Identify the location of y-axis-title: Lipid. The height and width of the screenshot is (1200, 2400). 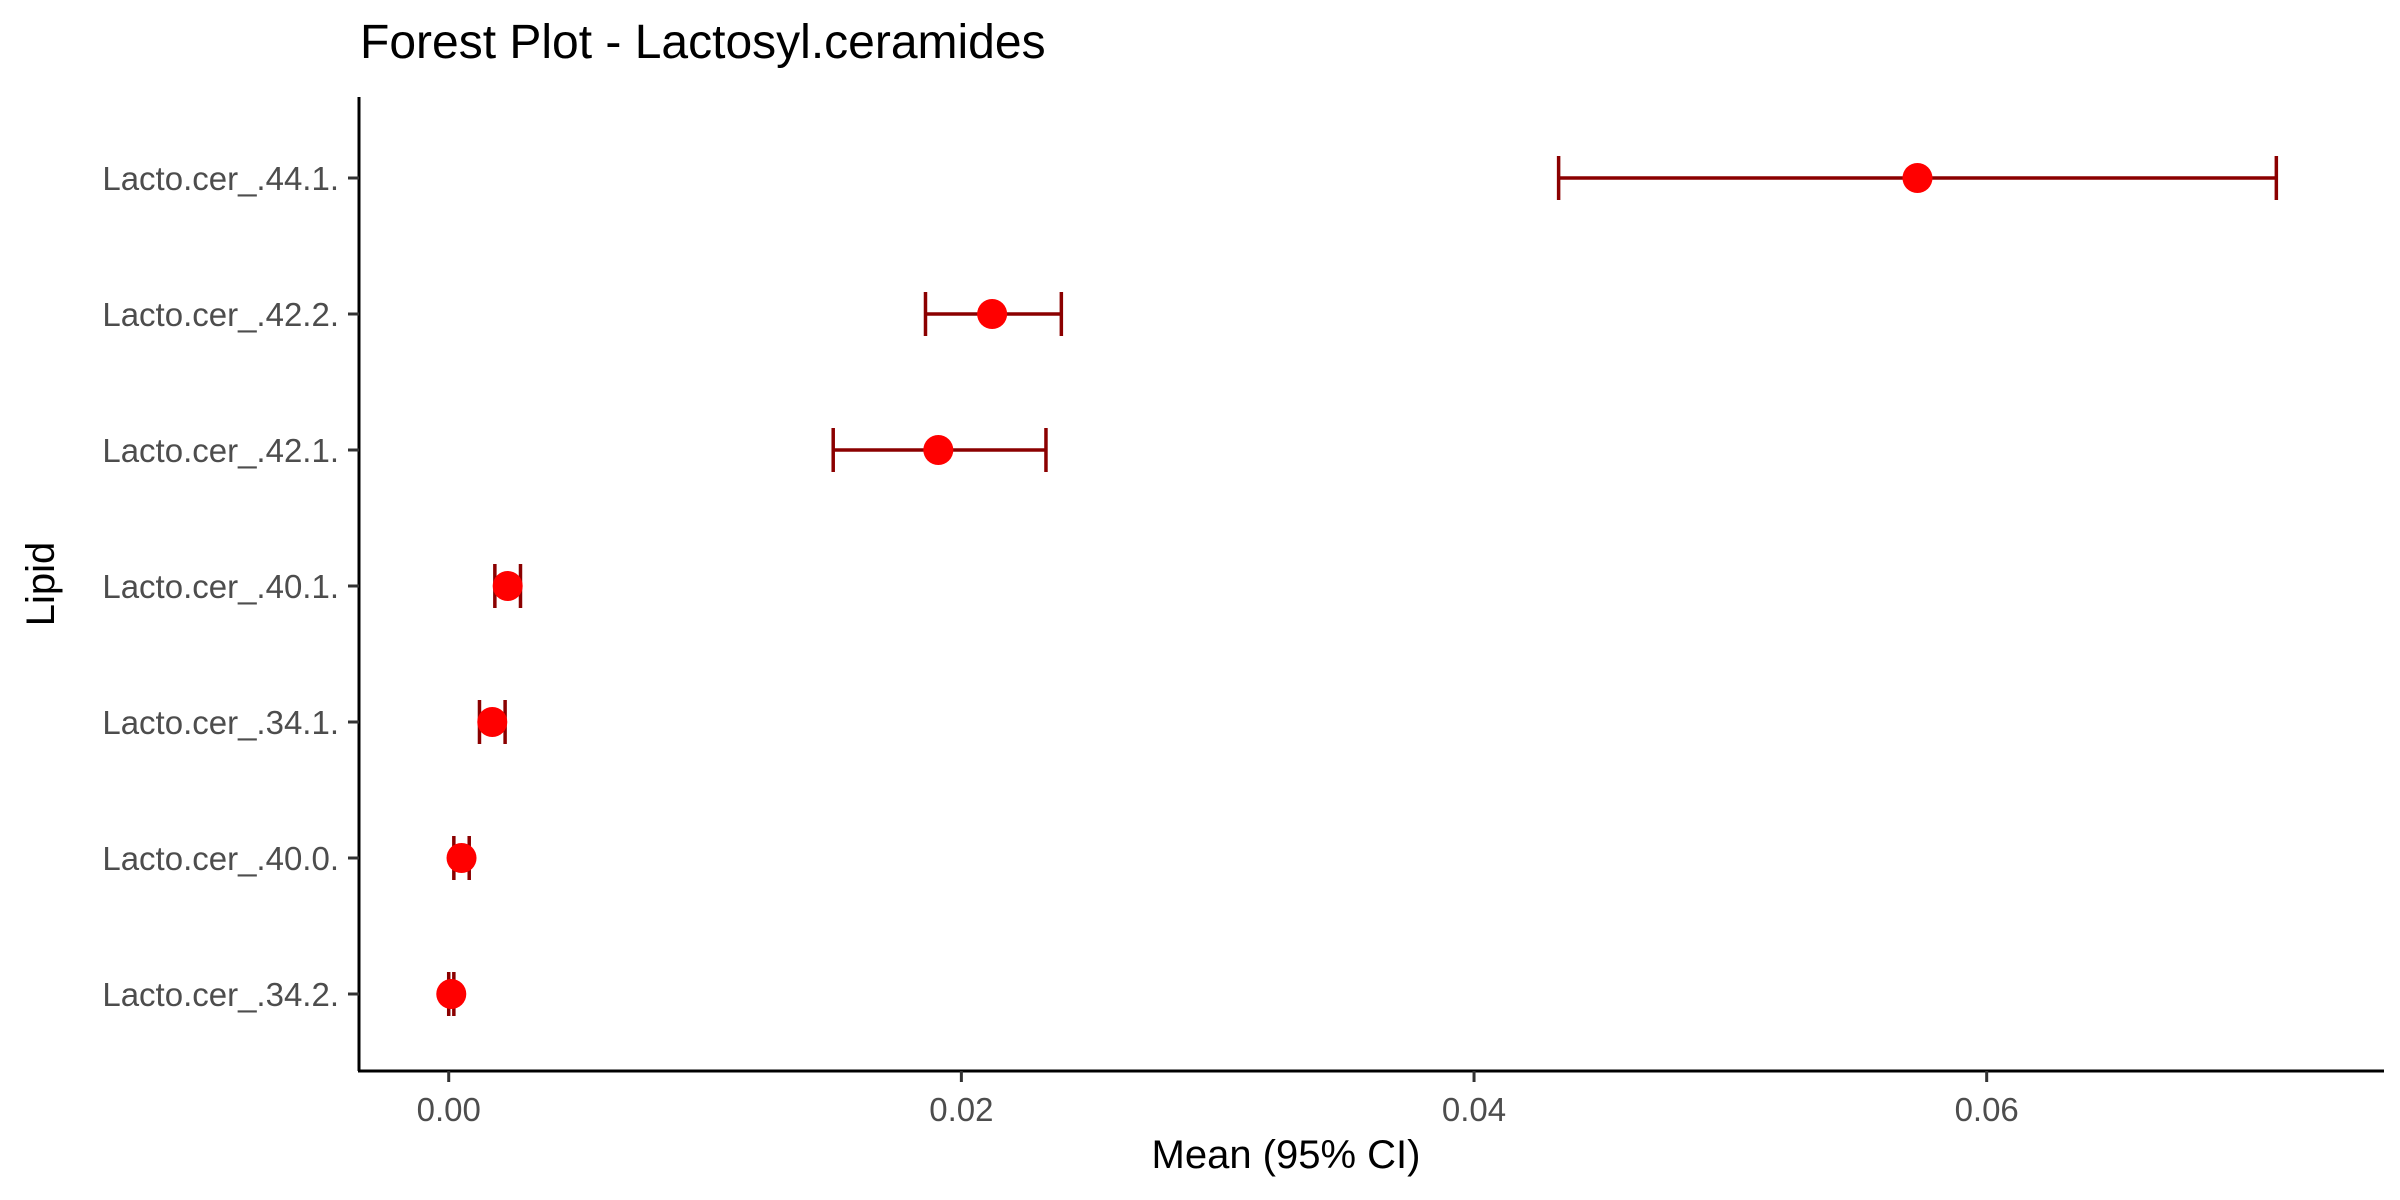
(41, 584).